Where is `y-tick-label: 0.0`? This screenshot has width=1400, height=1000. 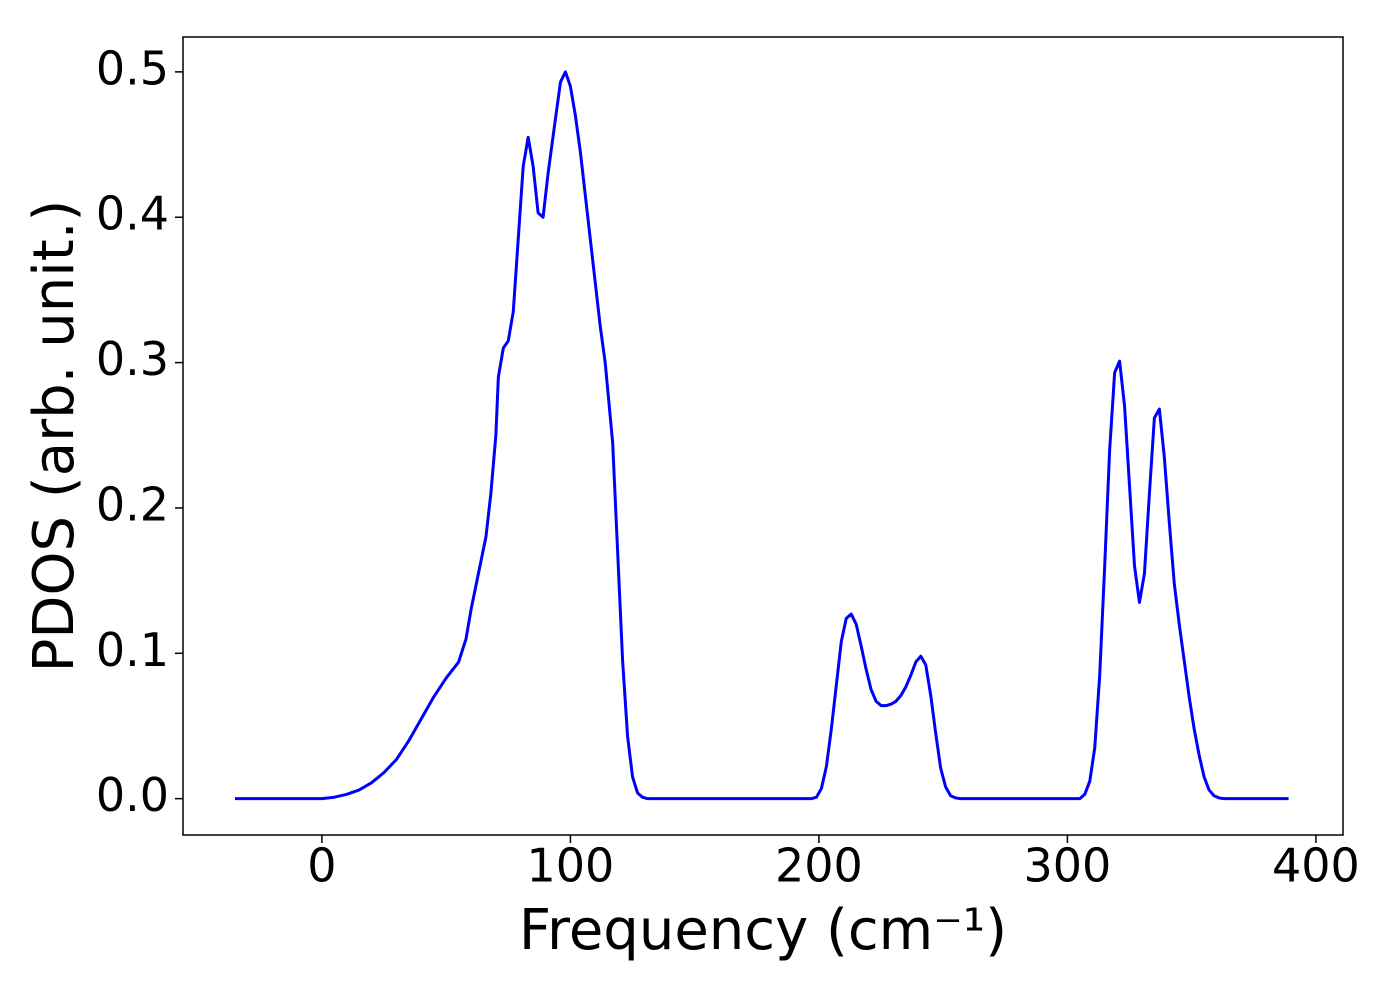 y-tick-label: 0.0 is located at coordinates (132, 795).